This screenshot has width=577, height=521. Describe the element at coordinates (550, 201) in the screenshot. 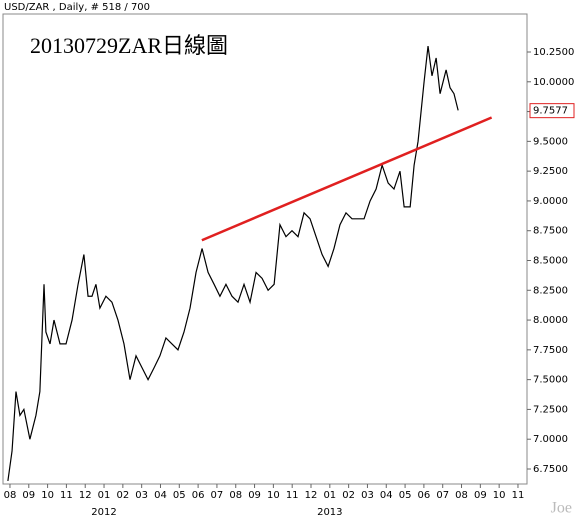

I see `y-tick-label: 9.0000` at that location.